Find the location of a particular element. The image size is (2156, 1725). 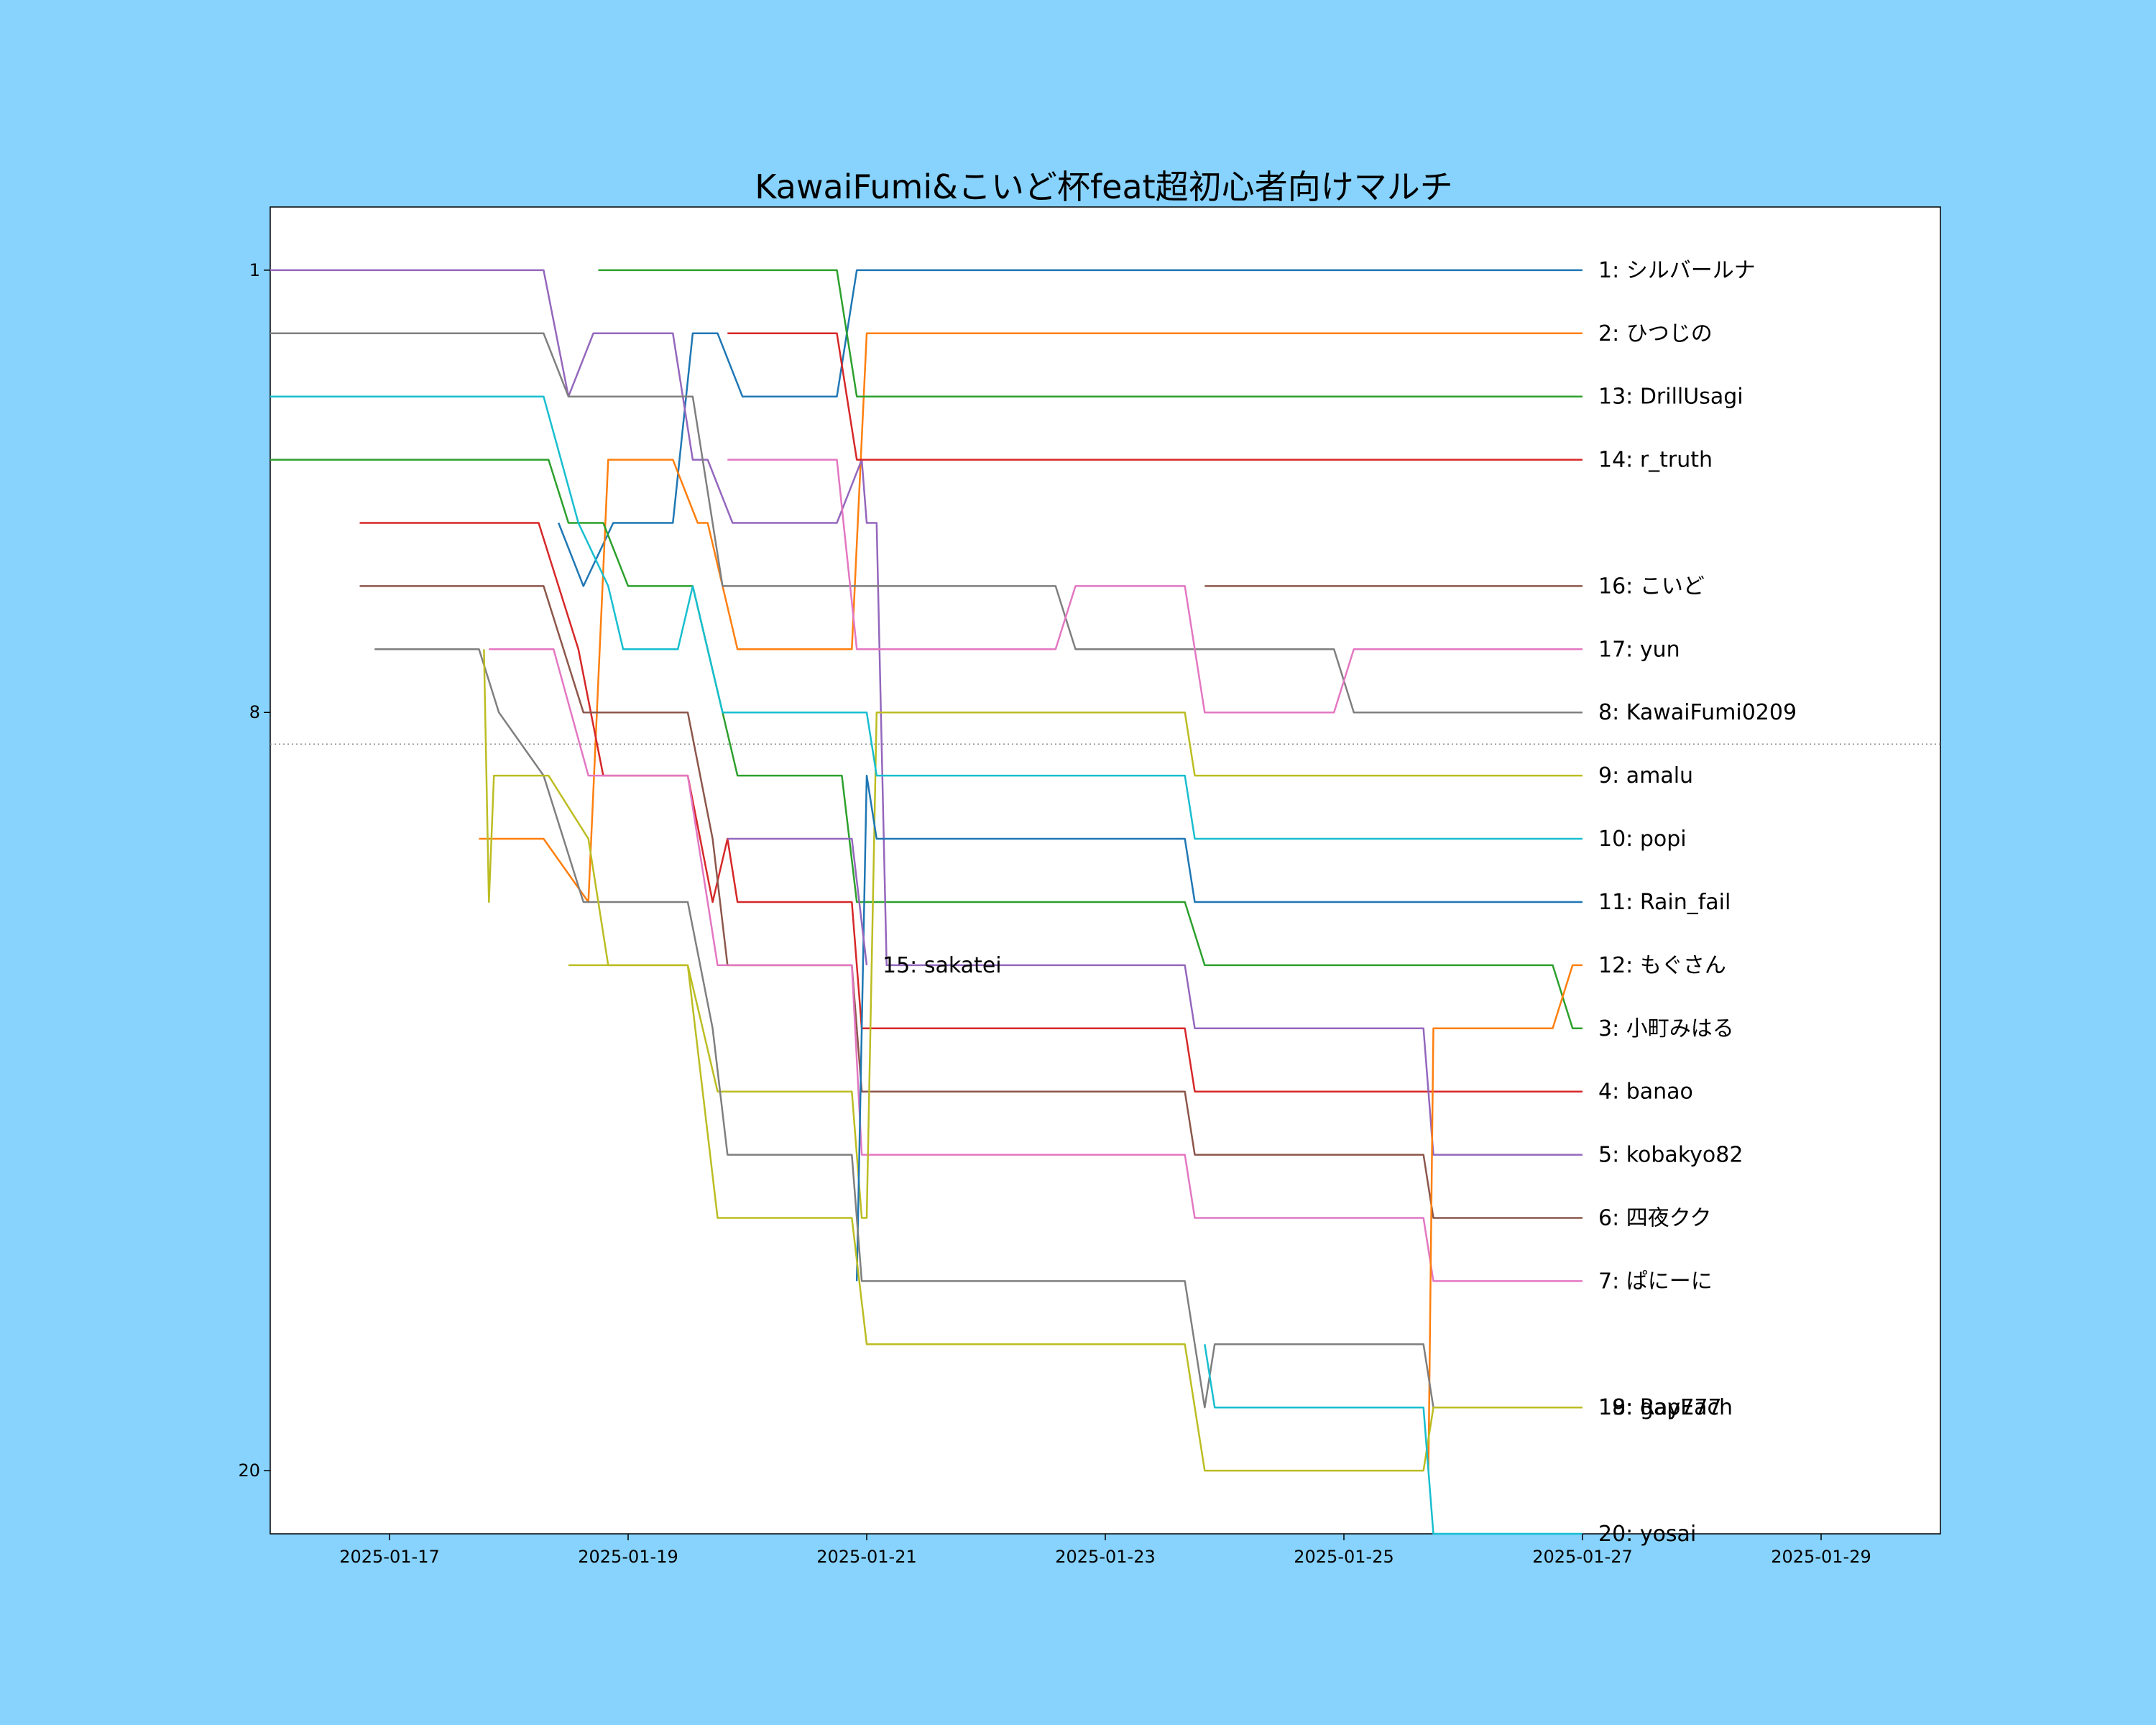

series-label: 12: もぐさん is located at coordinates (1662, 965).